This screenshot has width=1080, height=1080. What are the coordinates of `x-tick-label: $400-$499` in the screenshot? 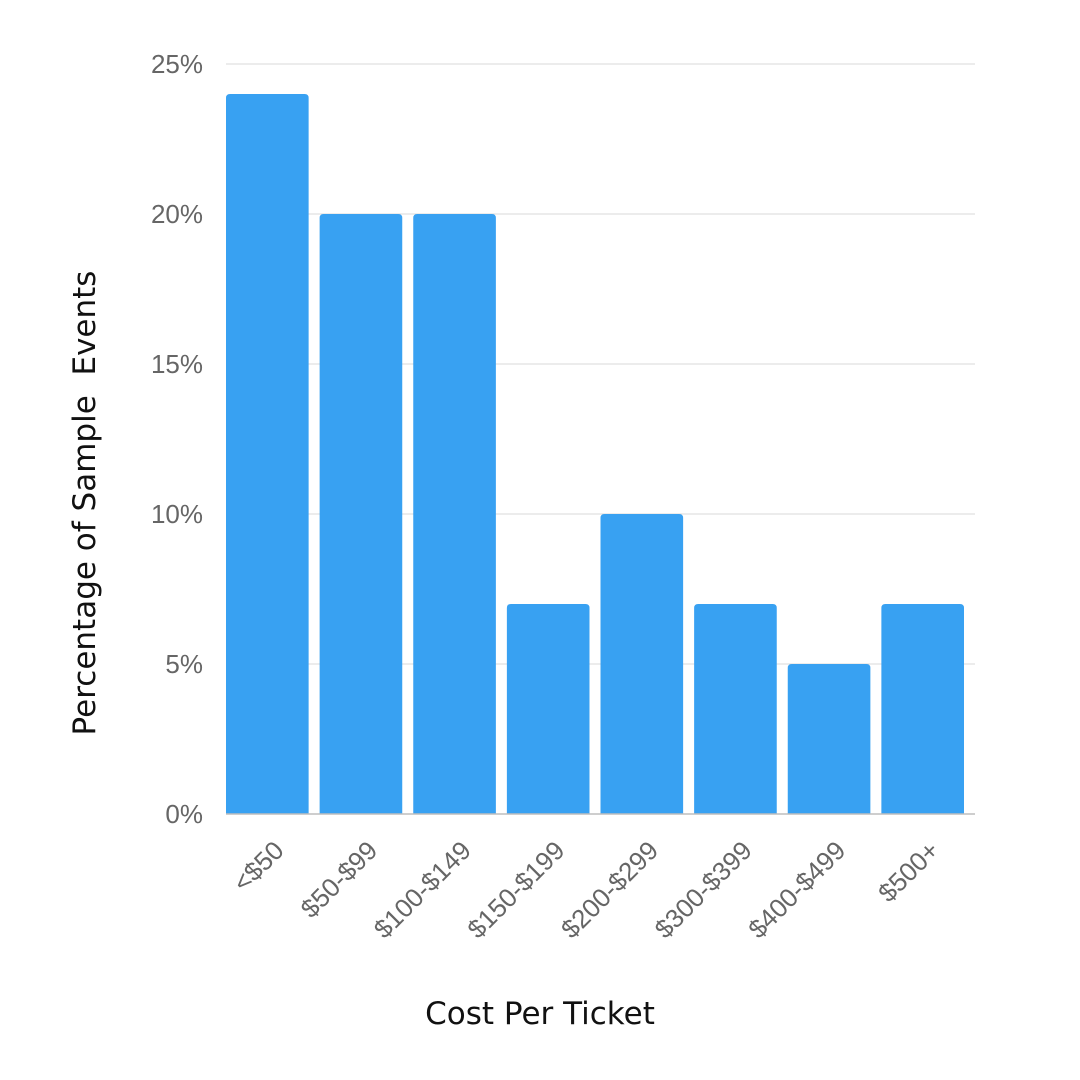 It's located at (796, 889).